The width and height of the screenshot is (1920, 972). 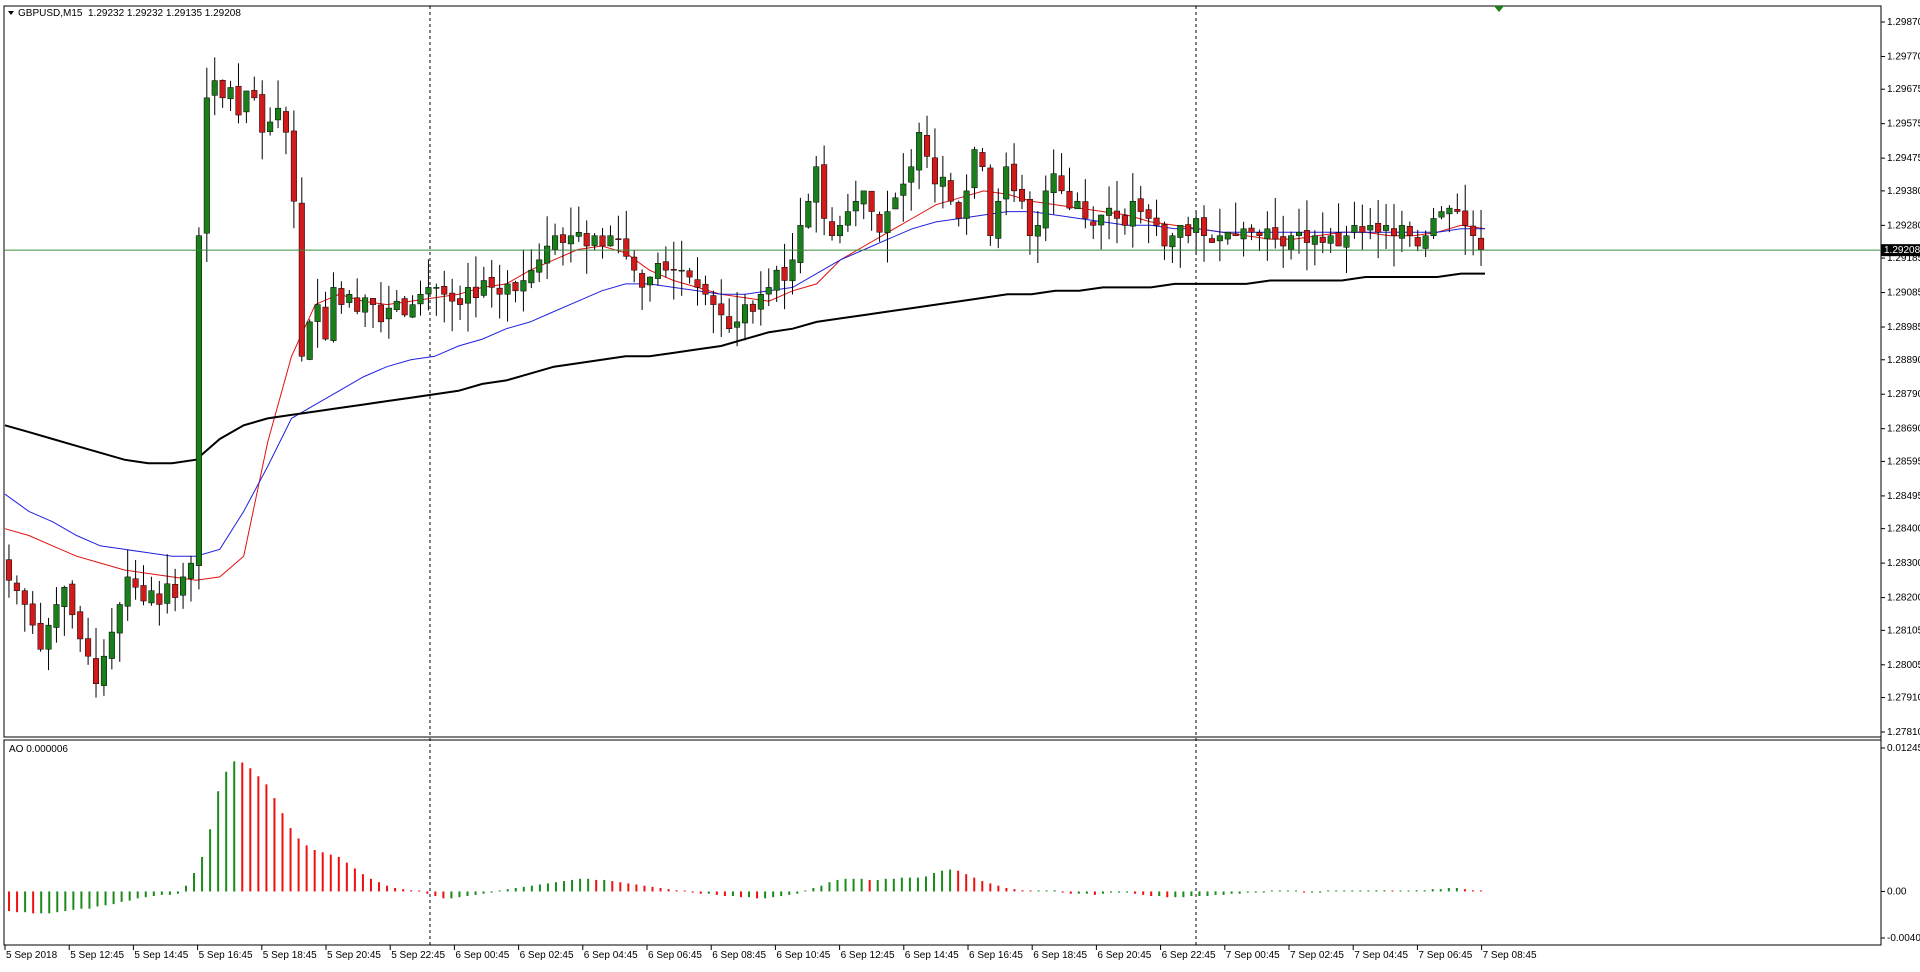 I want to click on price-tick-label: 1.29380, so click(x=1903, y=191).